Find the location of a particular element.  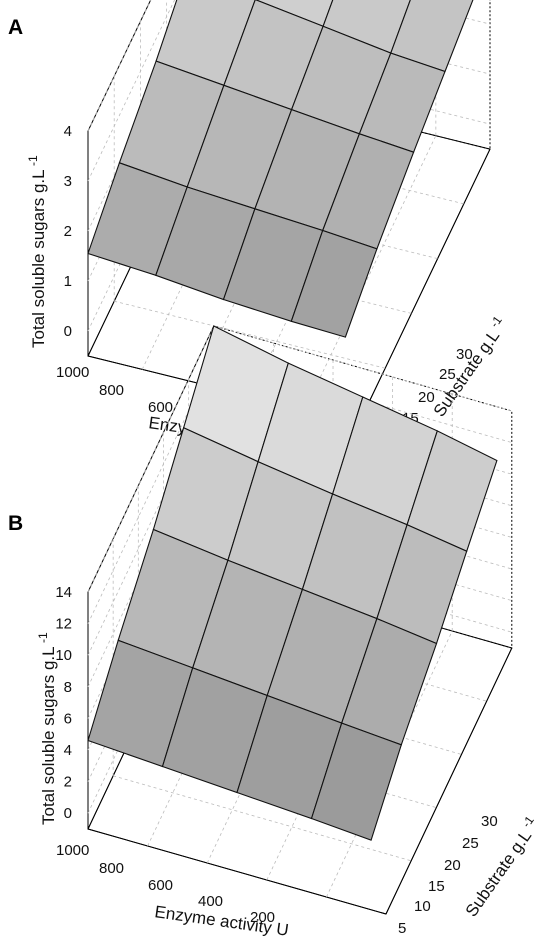

panel-b-z-tick: 4 is located at coordinates (68, 750).